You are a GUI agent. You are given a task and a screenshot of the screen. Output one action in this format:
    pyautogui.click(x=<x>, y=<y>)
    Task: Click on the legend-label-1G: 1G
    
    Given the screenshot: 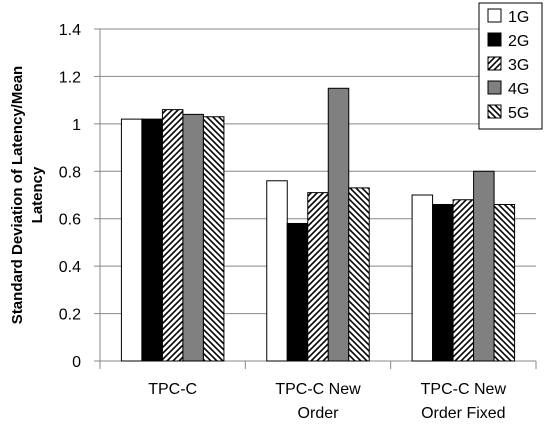 What is the action you would take?
    pyautogui.click(x=518, y=17)
    